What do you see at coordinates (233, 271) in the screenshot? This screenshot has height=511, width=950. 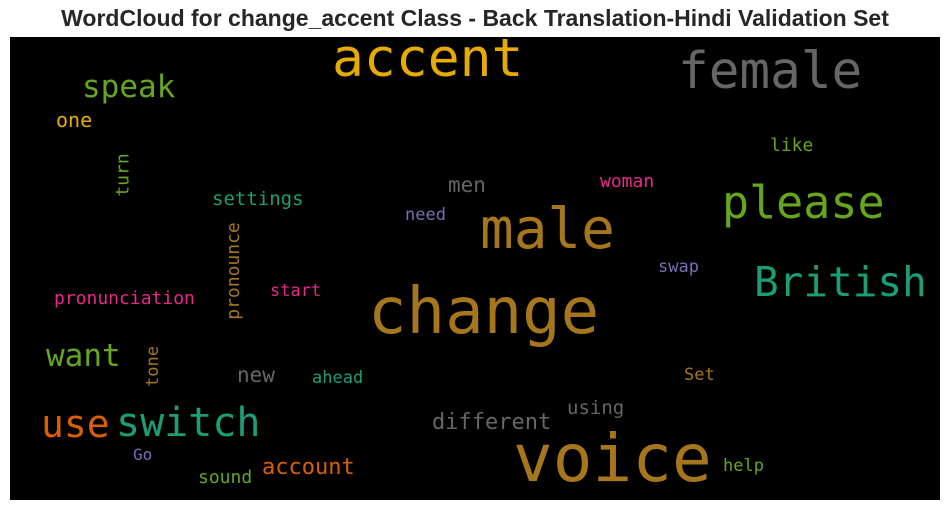 I see `word-pronounce: pronounce` at bounding box center [233, 271].